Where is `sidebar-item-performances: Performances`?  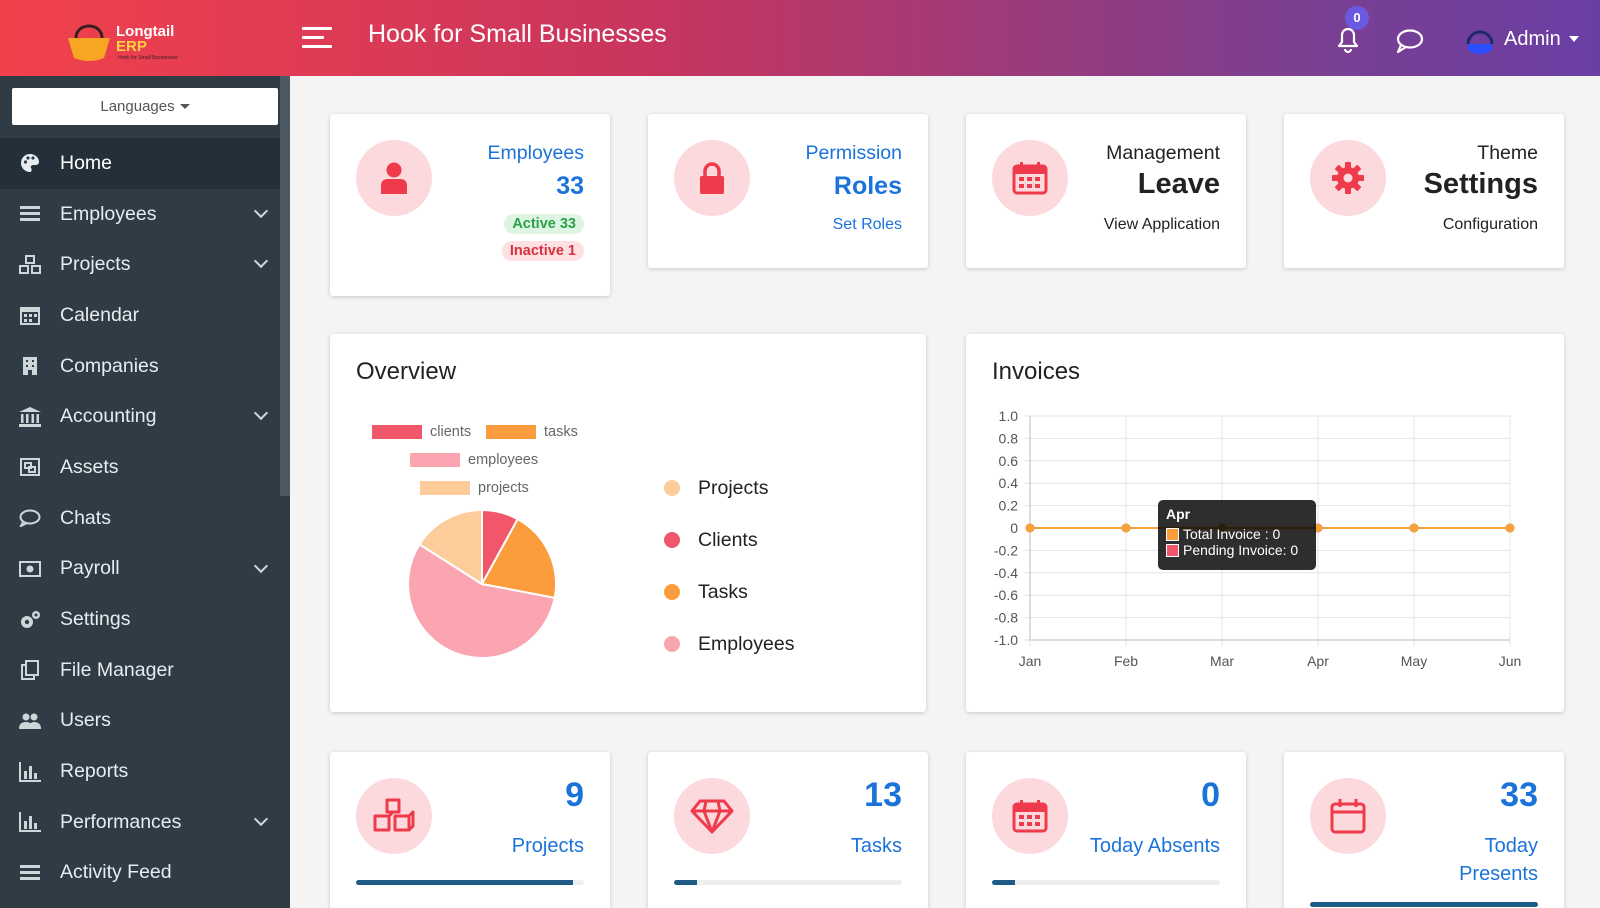 sidebar-item-performances: Performances is located at coordinates (140, 822).